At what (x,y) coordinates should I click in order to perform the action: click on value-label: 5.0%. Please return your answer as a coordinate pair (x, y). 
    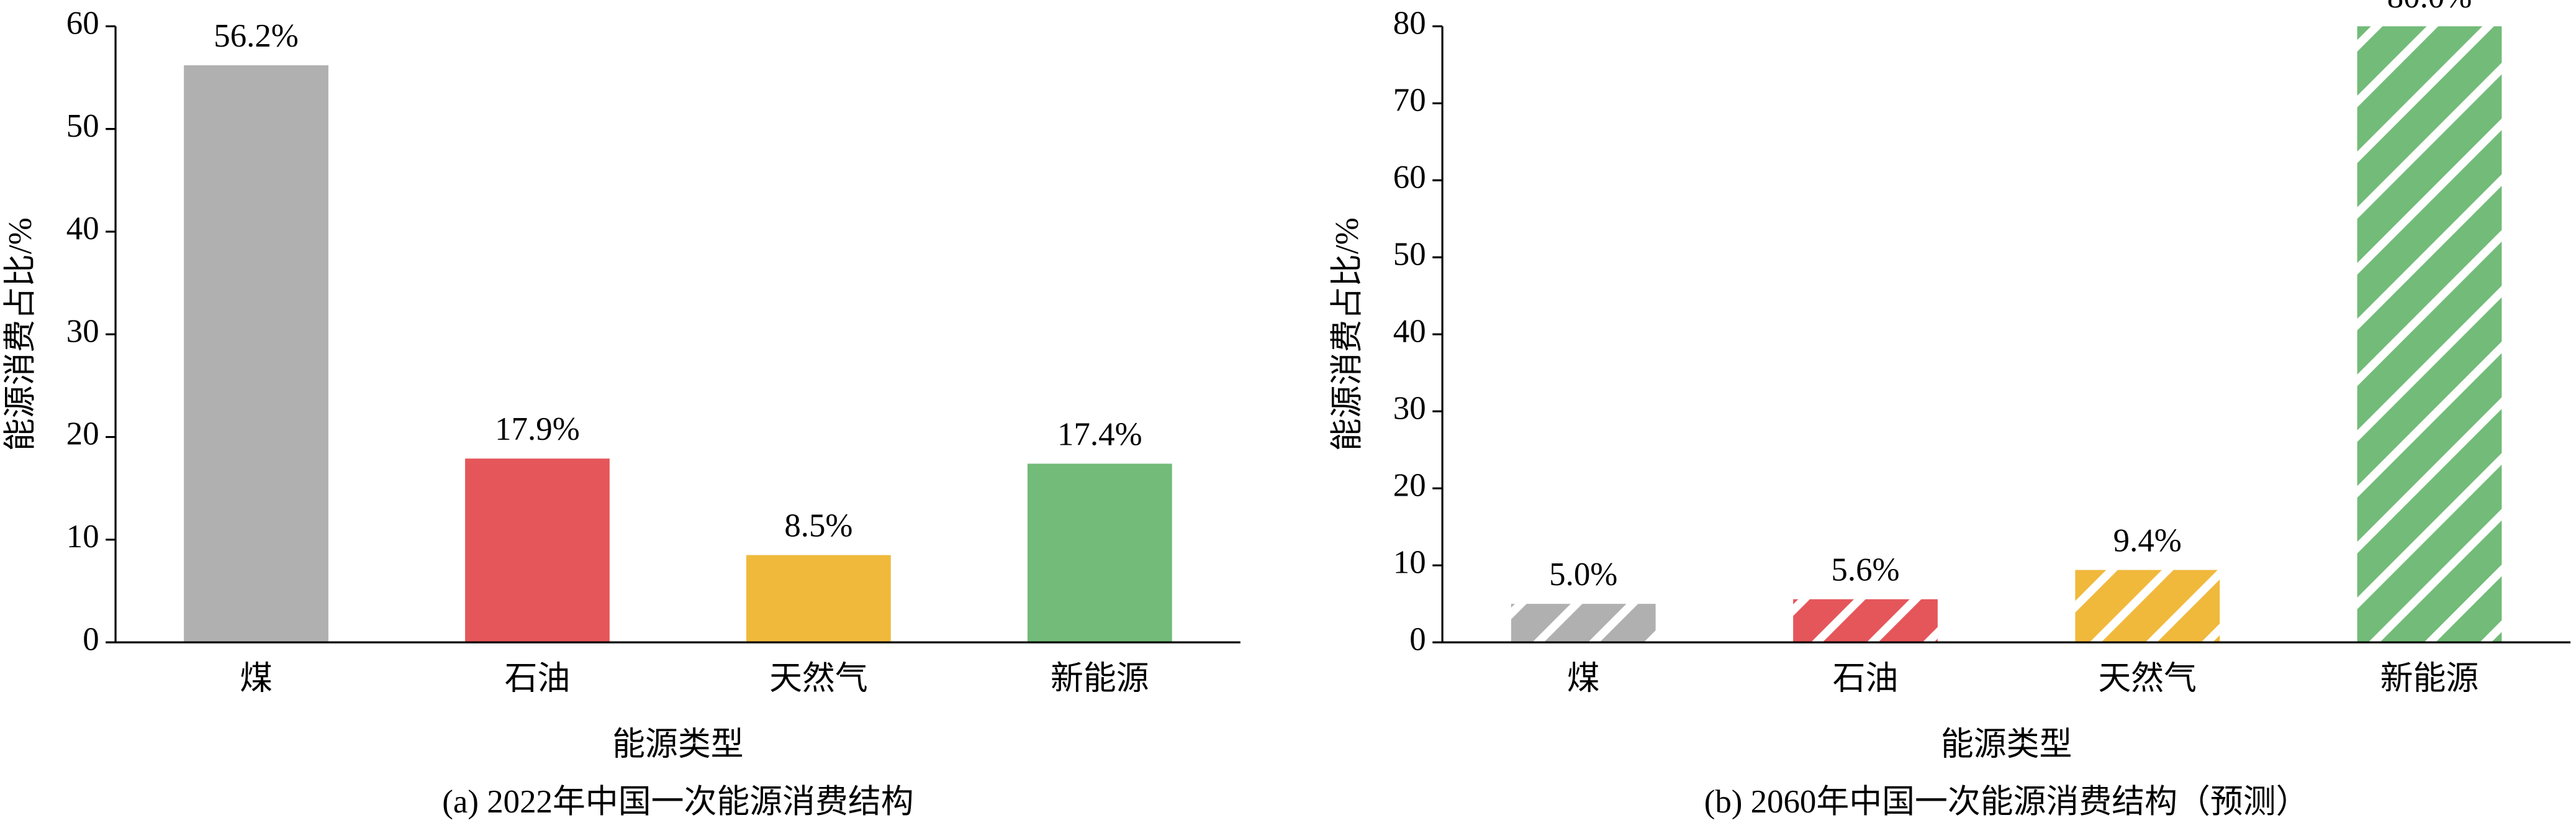
    Looking at the image, I should click on (1583, 575).